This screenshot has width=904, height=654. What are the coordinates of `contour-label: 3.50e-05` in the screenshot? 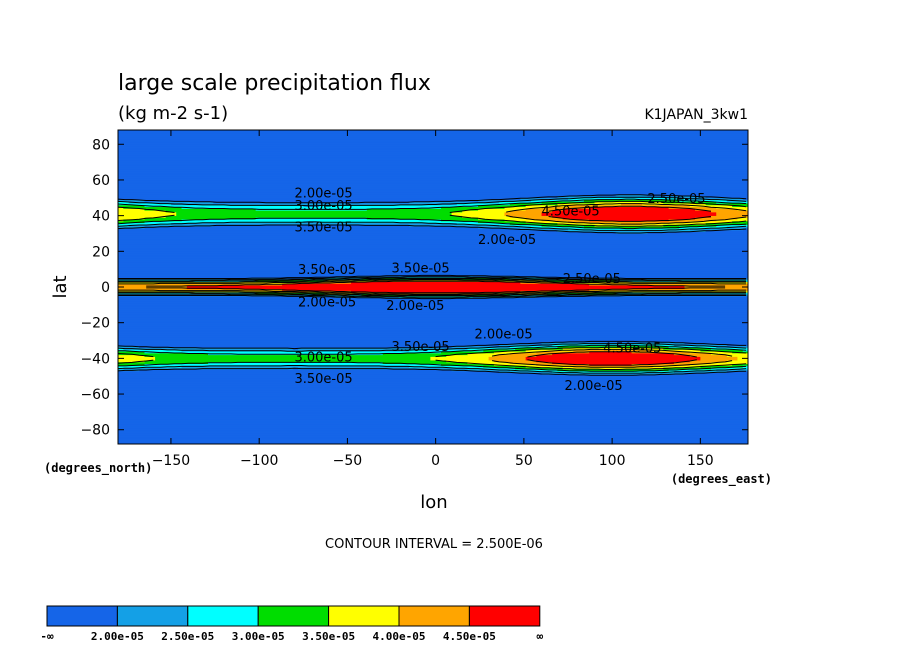 It's located at (421, 268).